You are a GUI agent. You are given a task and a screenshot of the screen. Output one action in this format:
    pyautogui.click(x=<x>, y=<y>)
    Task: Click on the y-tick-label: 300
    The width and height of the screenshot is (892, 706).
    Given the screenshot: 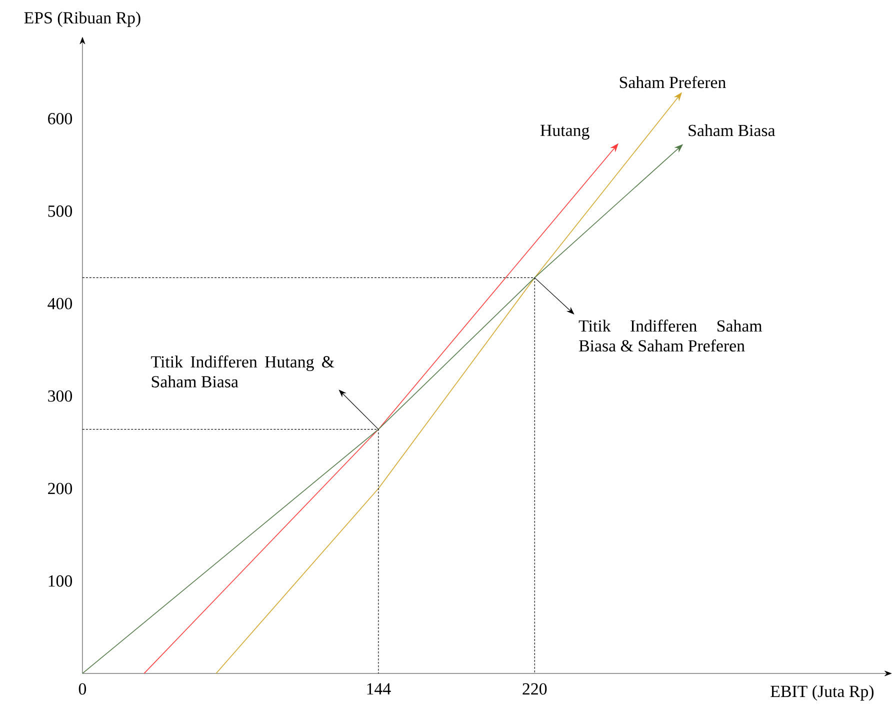 What is the action you would take?
    pyautogui.click(x=60, y=396)
    